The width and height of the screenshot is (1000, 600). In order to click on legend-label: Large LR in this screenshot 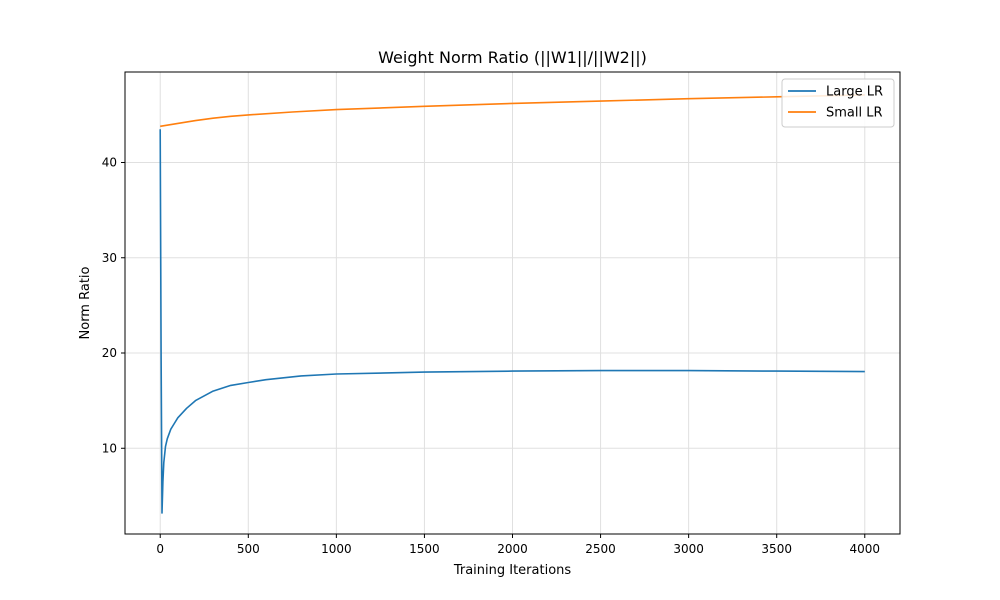, I will do `click(854, 92)`.